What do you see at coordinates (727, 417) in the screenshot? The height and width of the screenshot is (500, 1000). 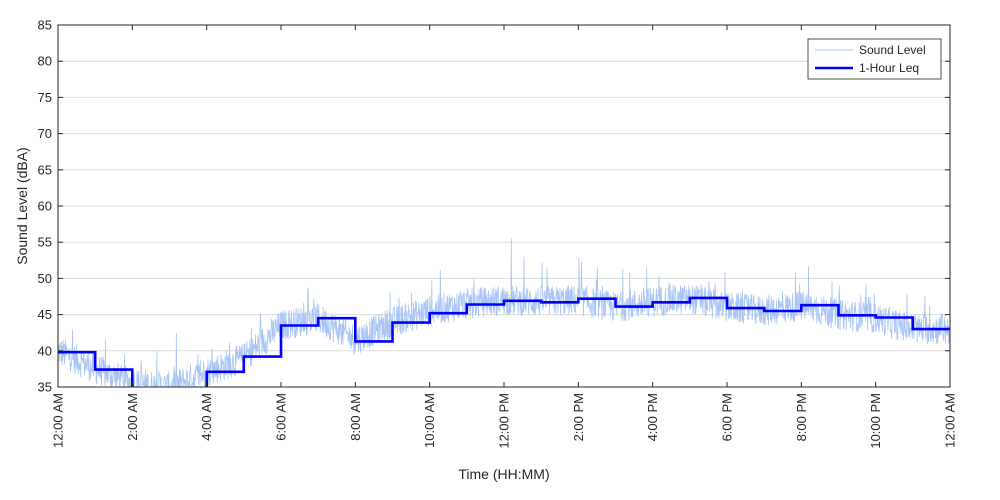 I see `x-tick-label: 6:00 PM` at bounding box center [727, 417].